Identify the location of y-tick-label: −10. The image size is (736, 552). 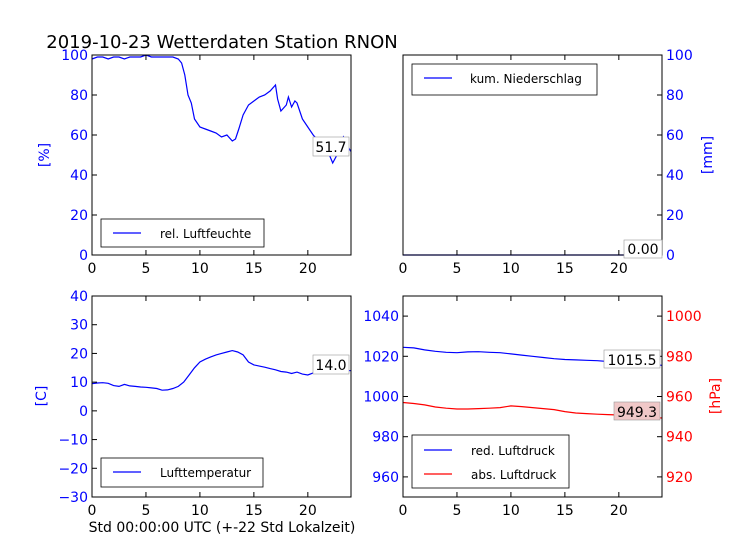
(73, 441).